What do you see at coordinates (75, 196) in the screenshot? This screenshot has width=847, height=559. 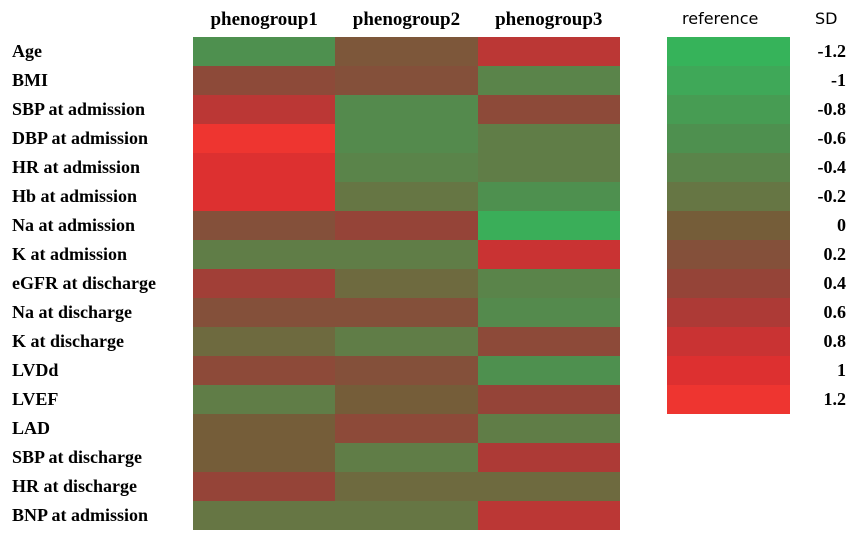 I see `row-label: Hb at admission` at bounding box center [75, 196].